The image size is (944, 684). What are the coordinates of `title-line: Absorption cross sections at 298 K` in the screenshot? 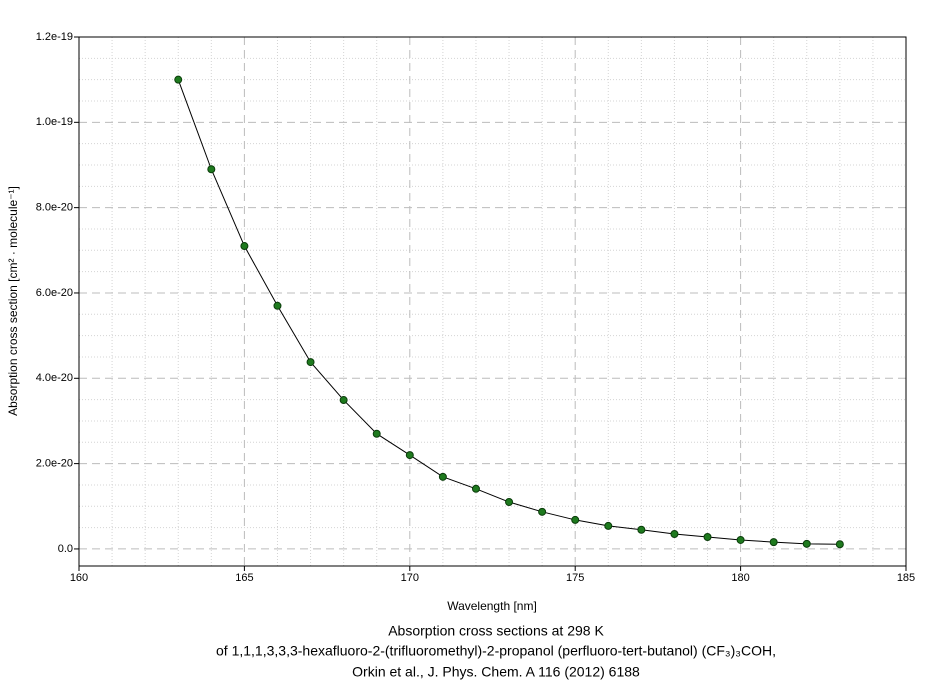 It's located at (496, 631).